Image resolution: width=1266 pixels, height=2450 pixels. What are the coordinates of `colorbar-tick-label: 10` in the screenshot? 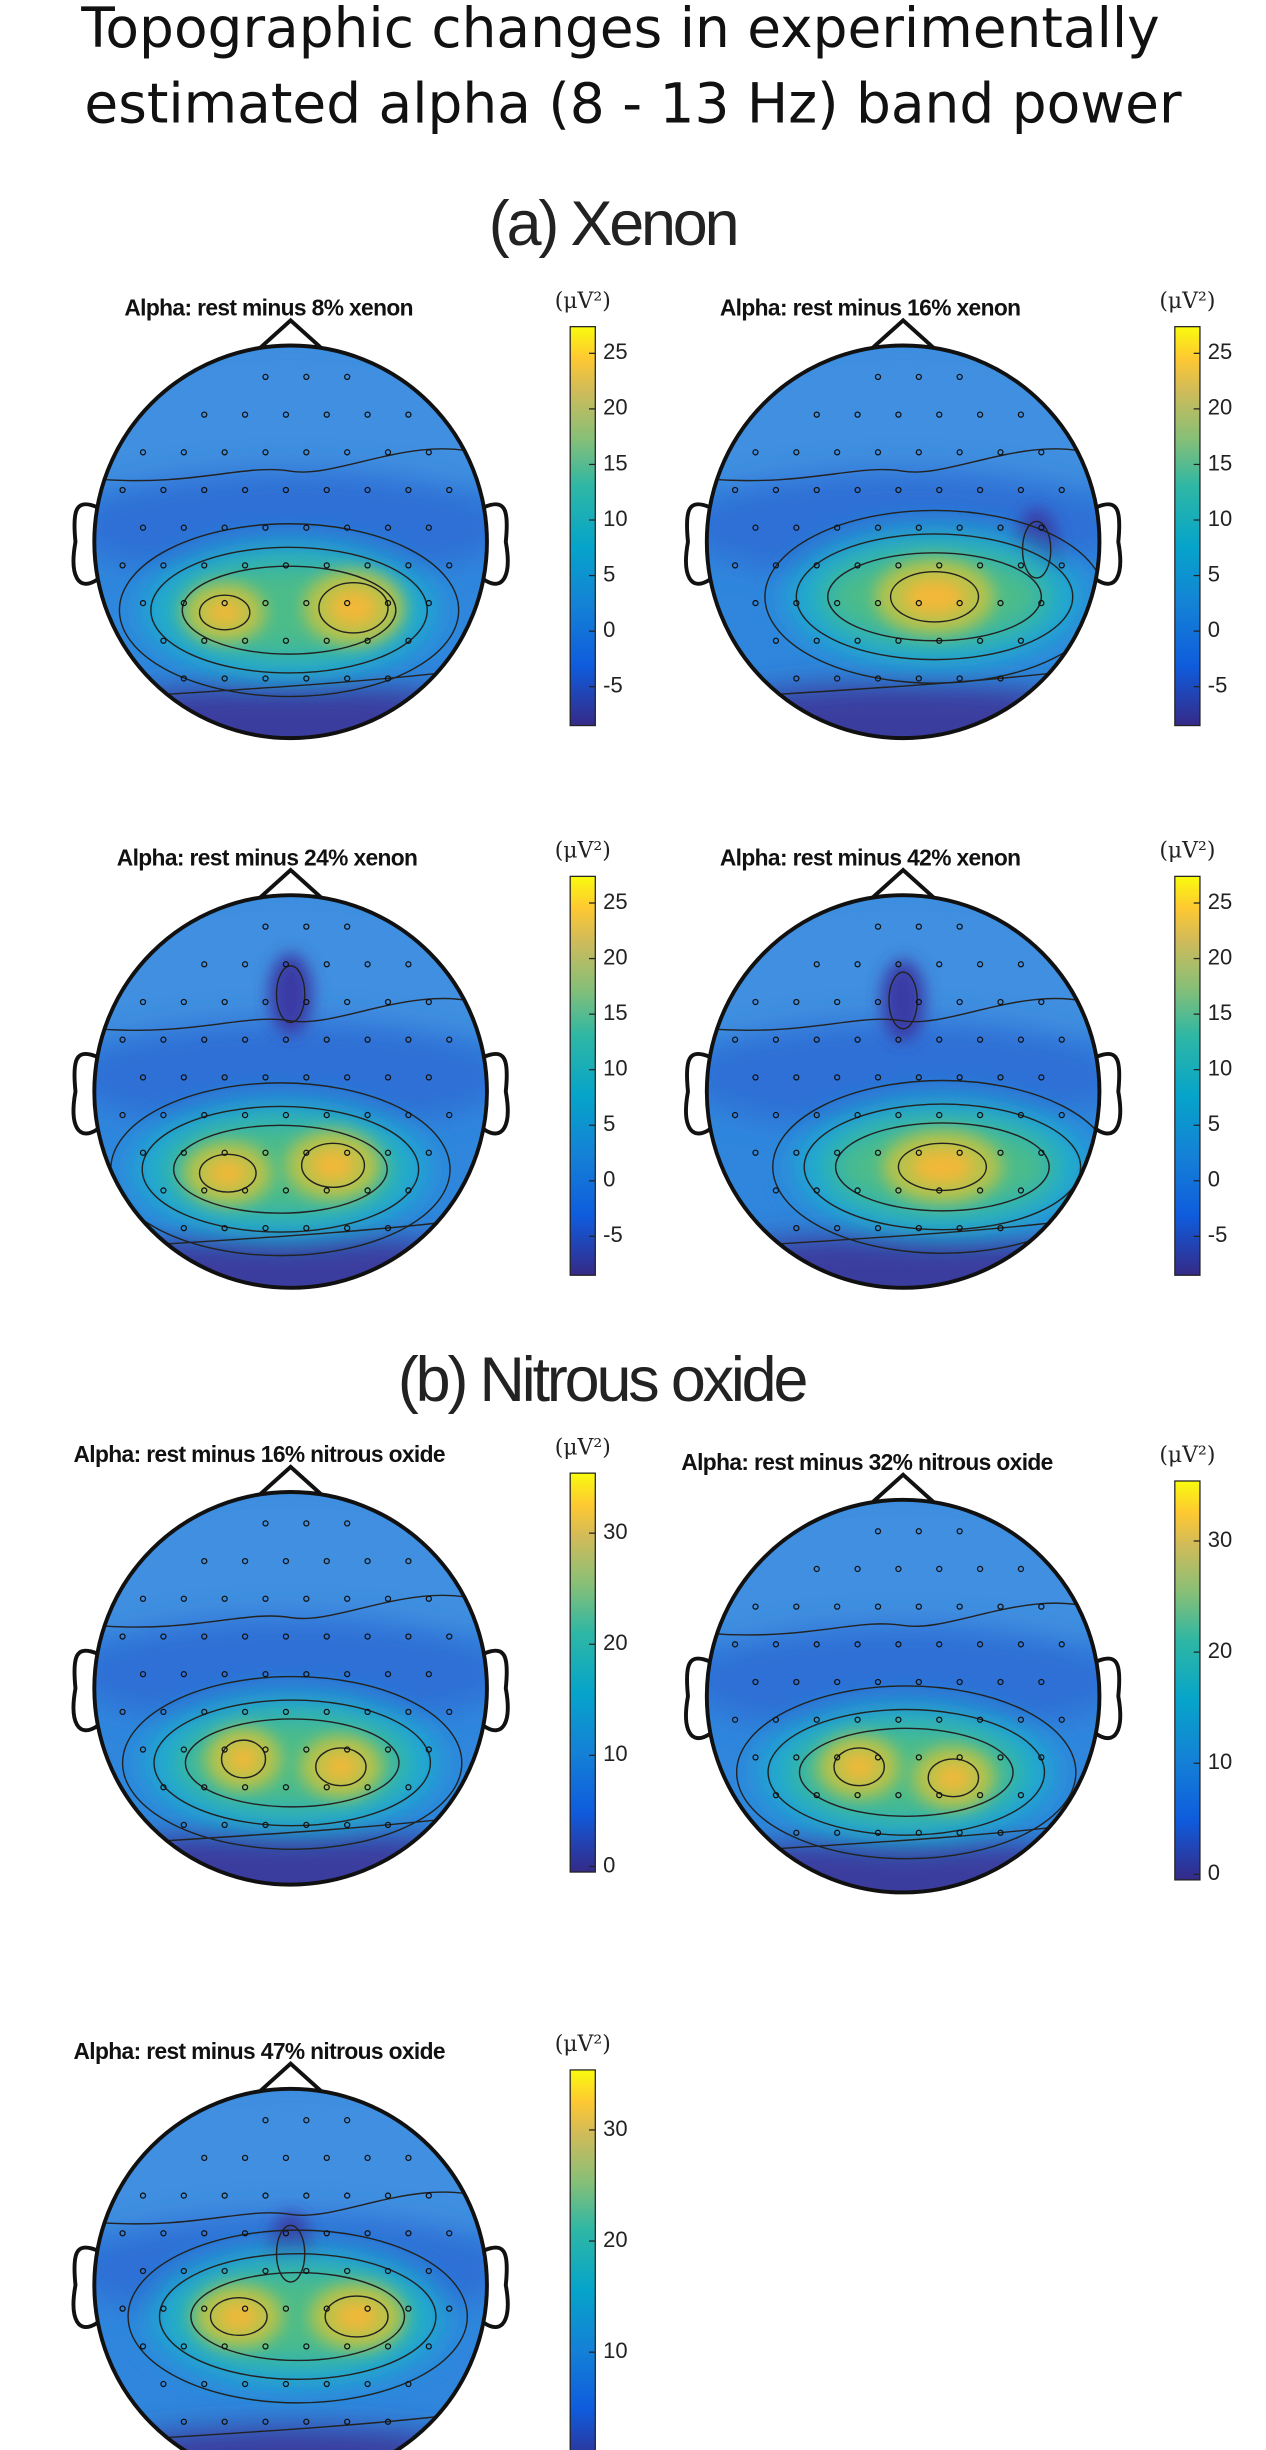 It's located at (615, 1753).